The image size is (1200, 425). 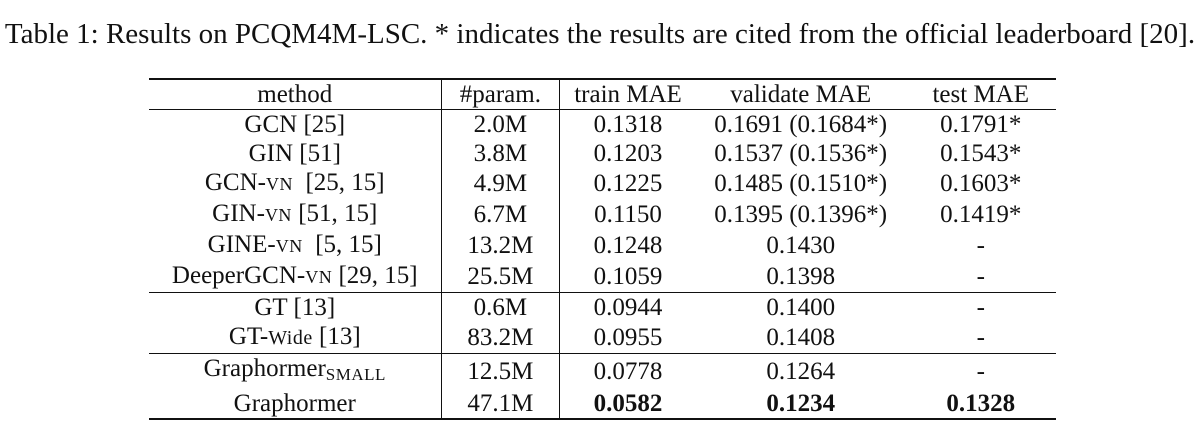 What do you see at coordinates (628, 245) in the screenshot?
I see `train-mae-cell: 0.1248` at bounding box center [628, 245].